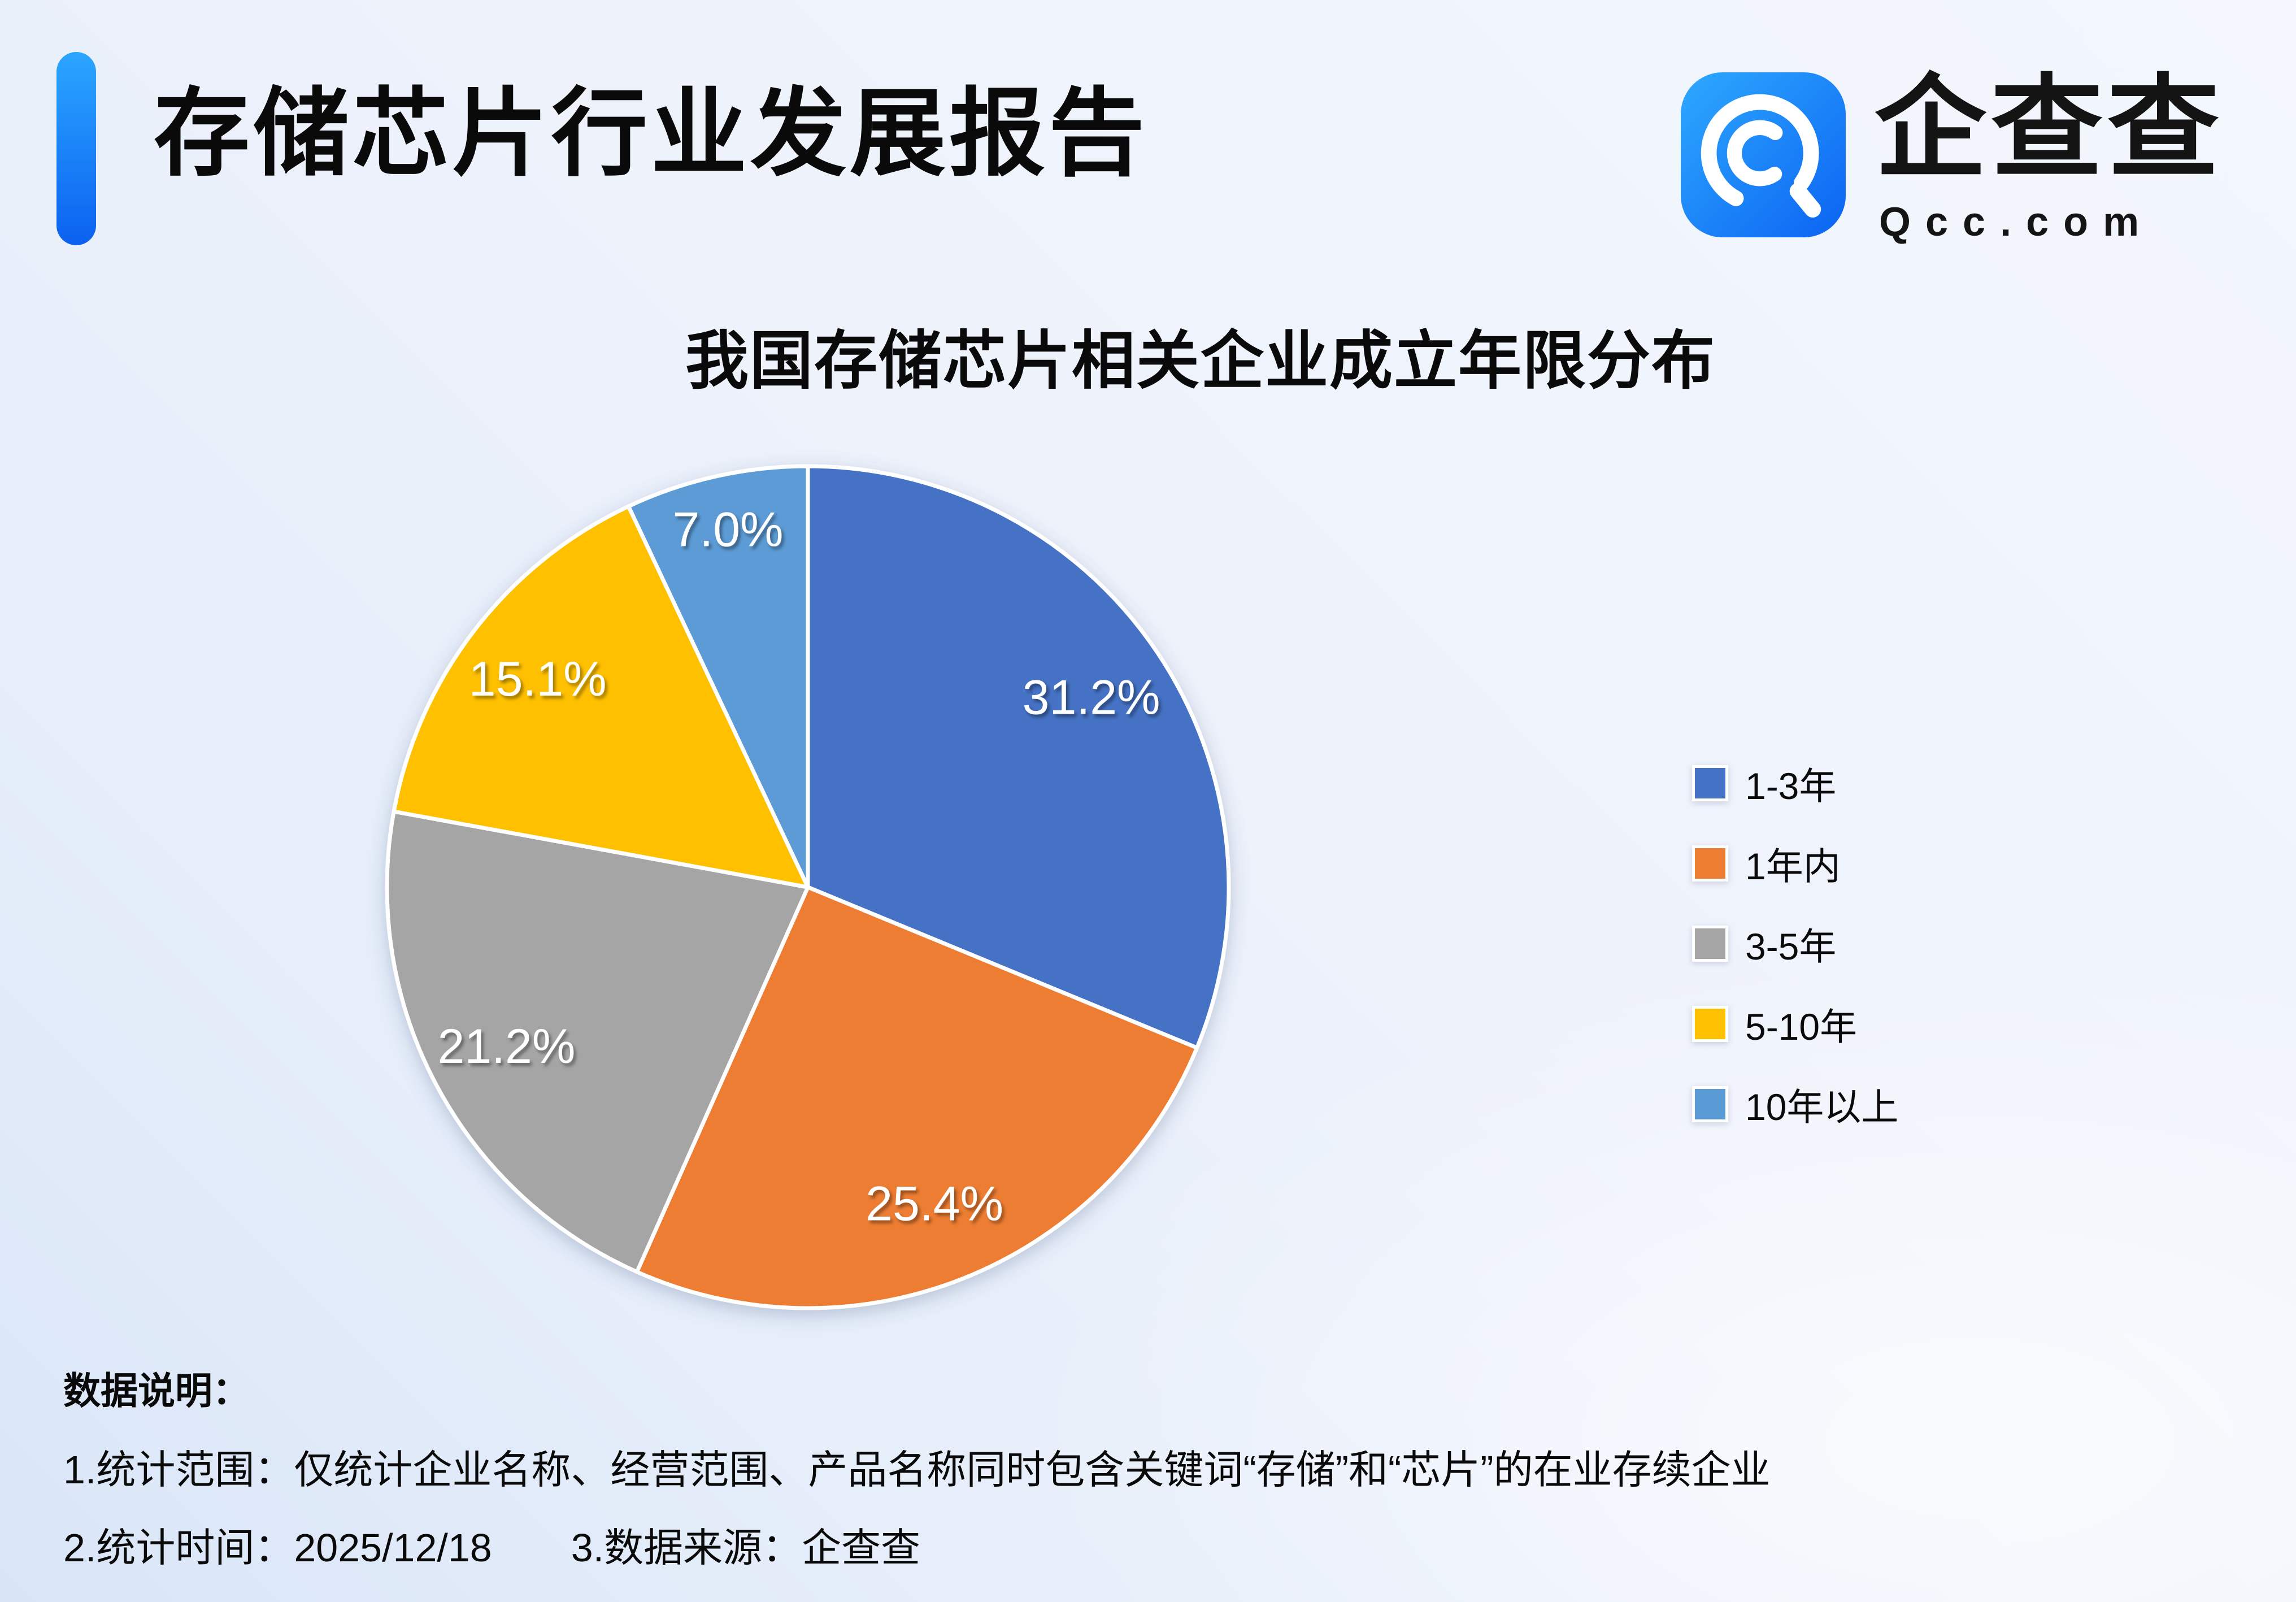  Describe the element at coordinates (1801, 1027) in the screenshot. I see `legend-label: 5-10年` at that location.